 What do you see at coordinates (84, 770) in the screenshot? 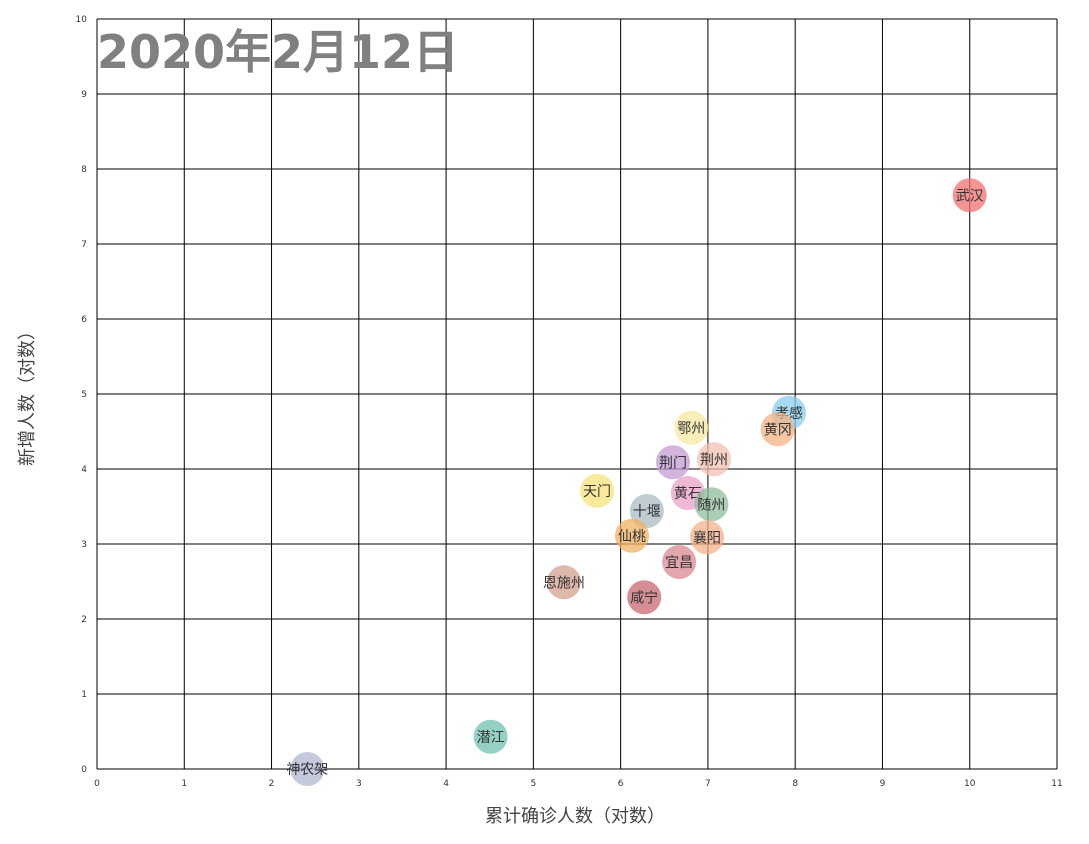
I see `y-tick-label: 0` at bounding box center [84, 770].